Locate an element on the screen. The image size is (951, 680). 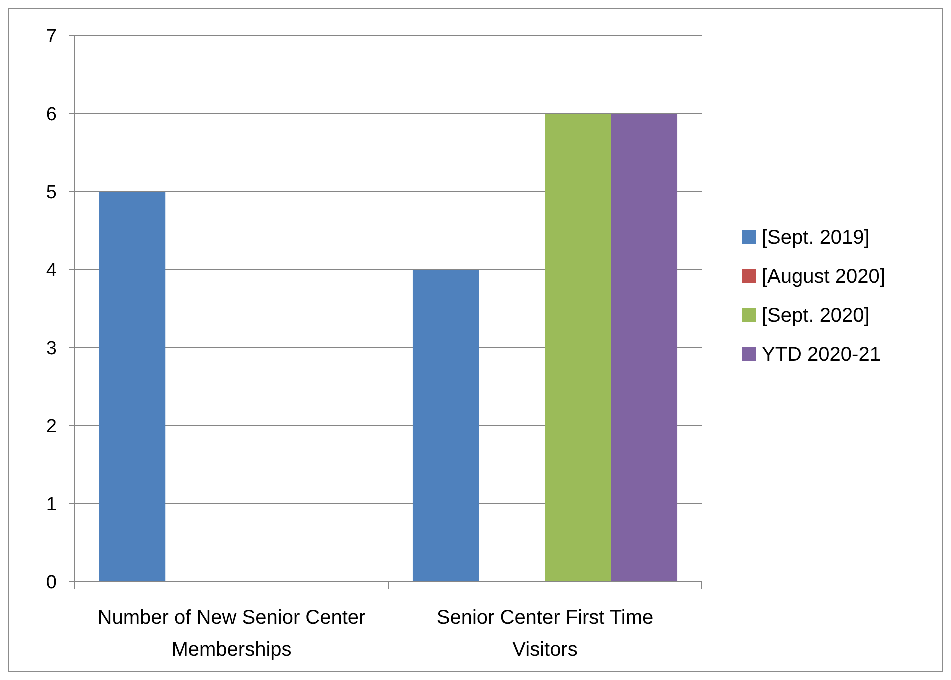
legend-label: YTD 2020-21 is located at coordinates (821, 355).